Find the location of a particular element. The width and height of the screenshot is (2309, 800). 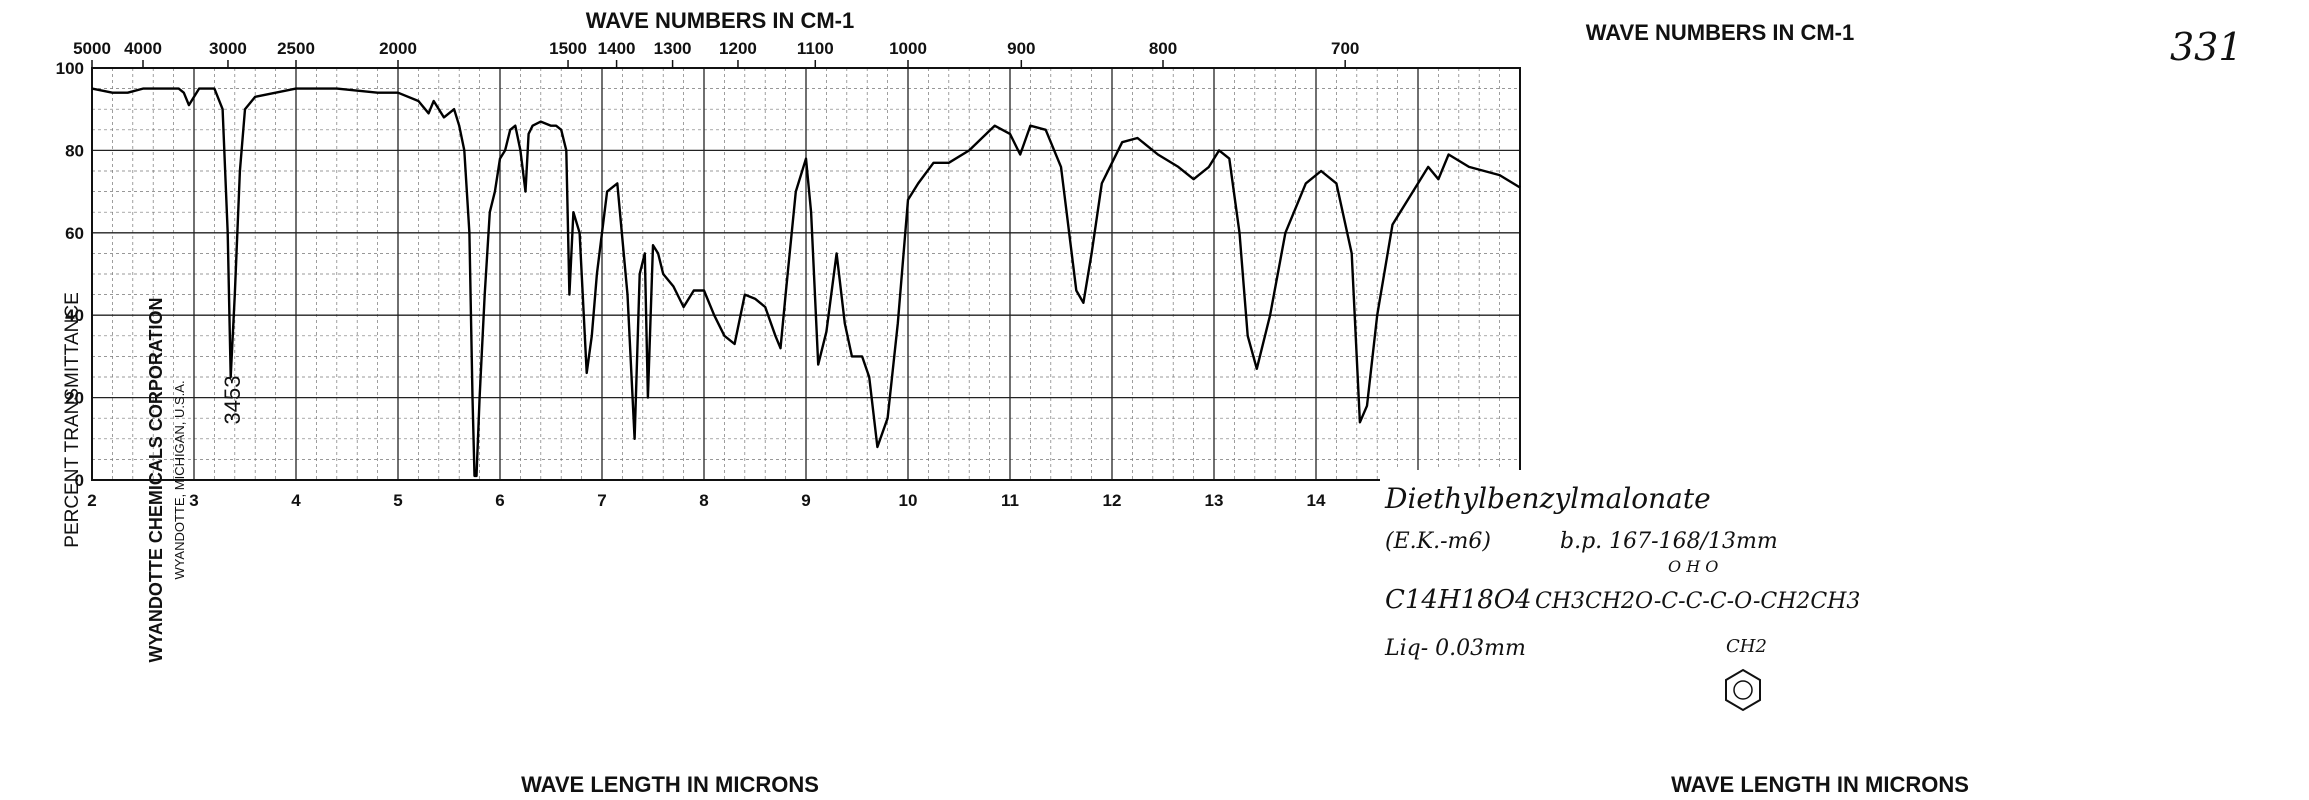

top-tick-label: 800 is located at coordinates (1163, 48).